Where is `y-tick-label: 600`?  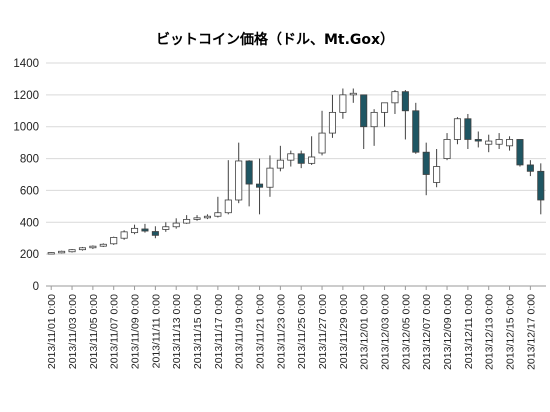
y-tick-label: 600 is located at coordinates (29, 191).